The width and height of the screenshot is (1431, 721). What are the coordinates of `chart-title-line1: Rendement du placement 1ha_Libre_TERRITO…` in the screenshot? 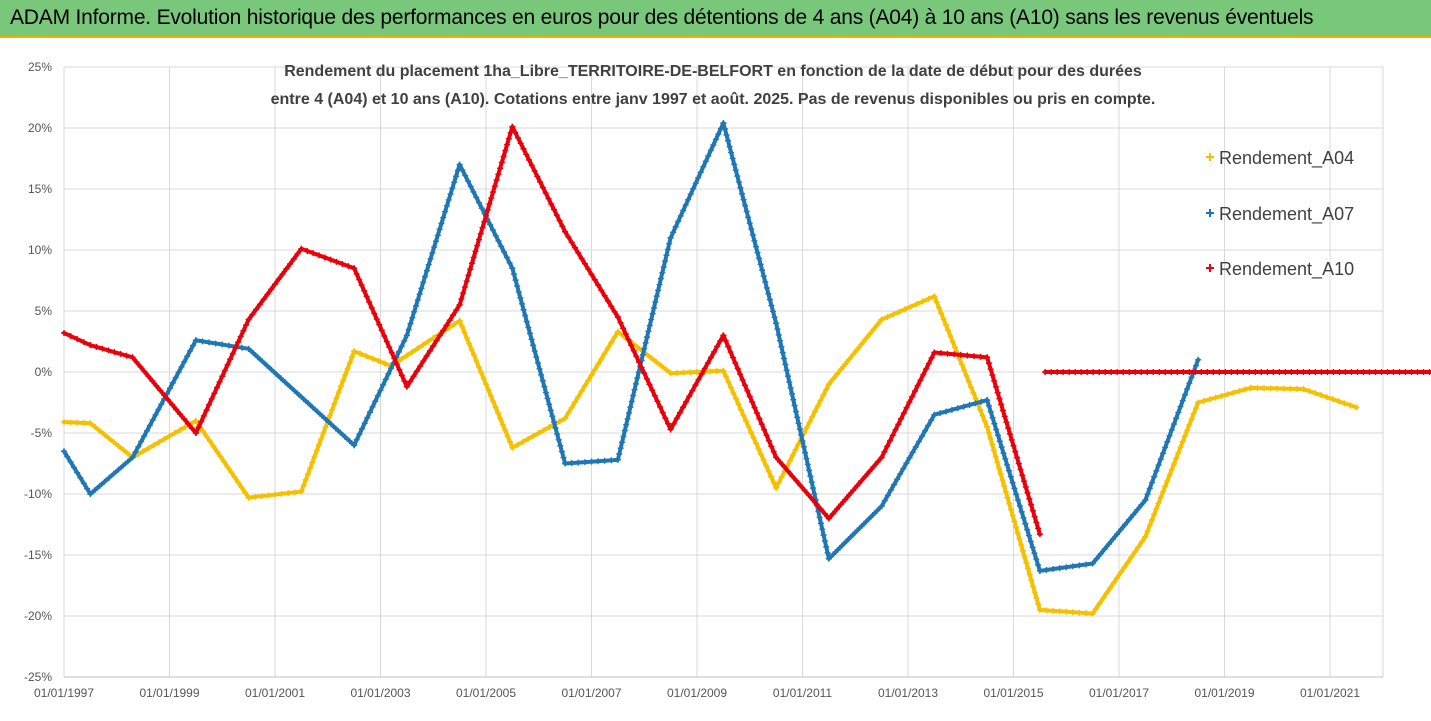 It's located at (713, 71).